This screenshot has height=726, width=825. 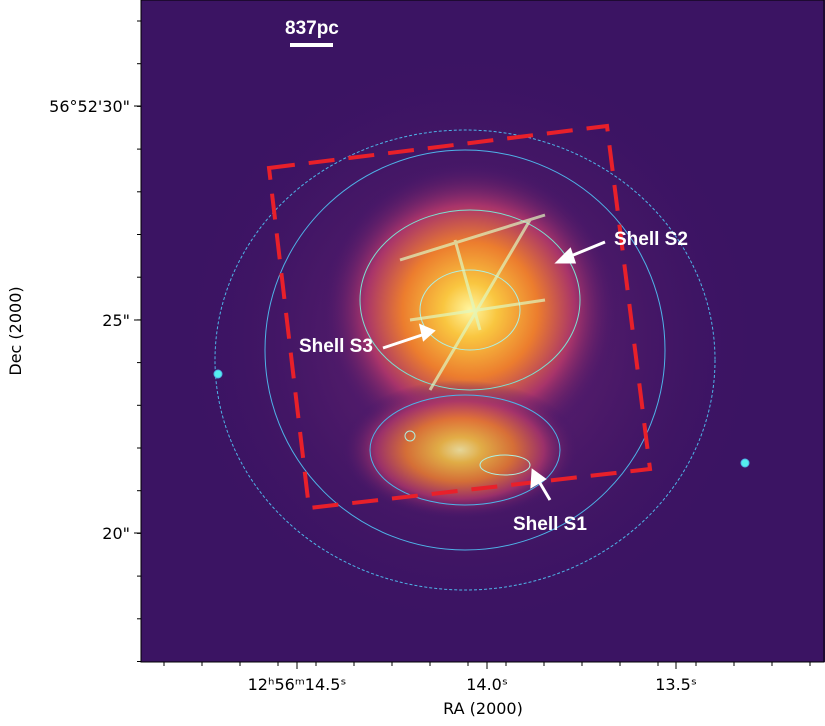 What do you see at coordinates (487, 684) in the screenshot?
I see `x-tick-label: 14.0ˢ` at bounding box center [487, 684].